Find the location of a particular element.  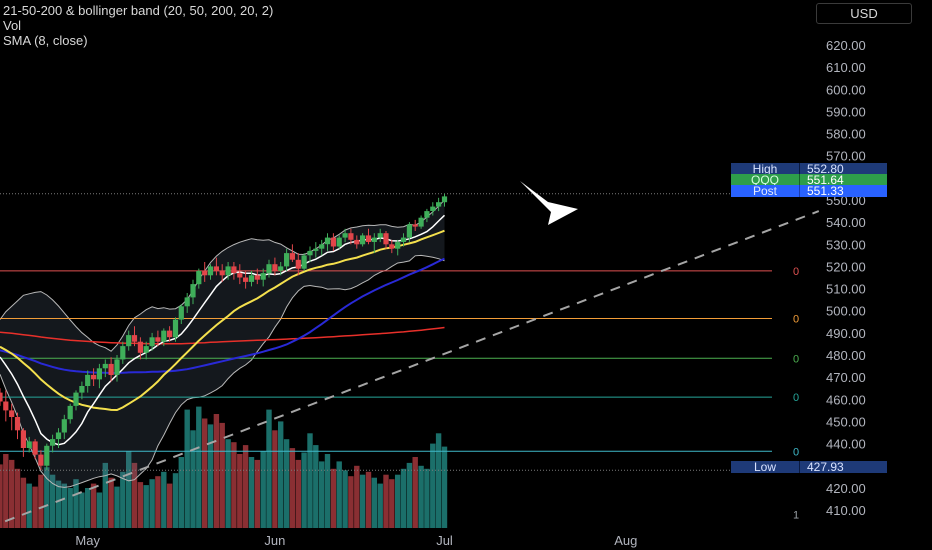

post-price-tag: Post 551.33 is located at coordinates (809, 191).